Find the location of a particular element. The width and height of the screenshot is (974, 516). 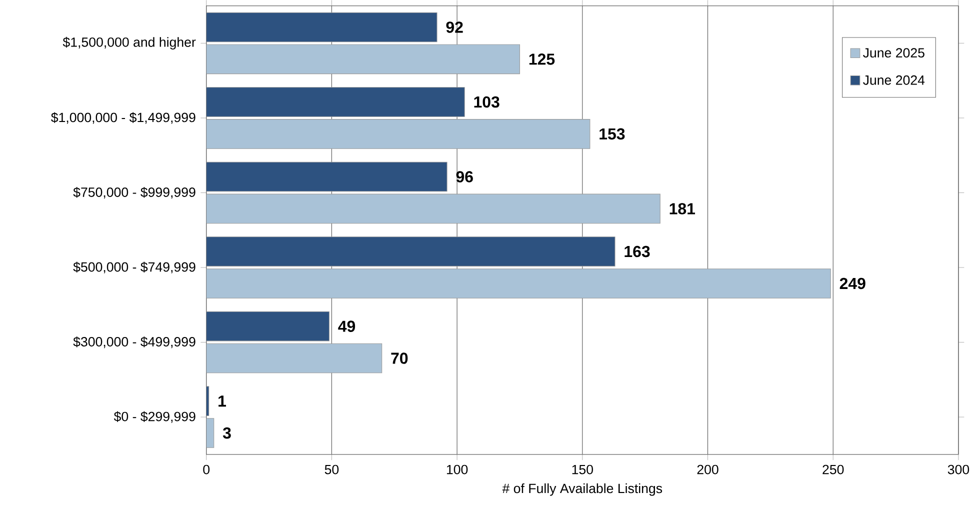

data-label: 103 is located at coordinates (487, 102).